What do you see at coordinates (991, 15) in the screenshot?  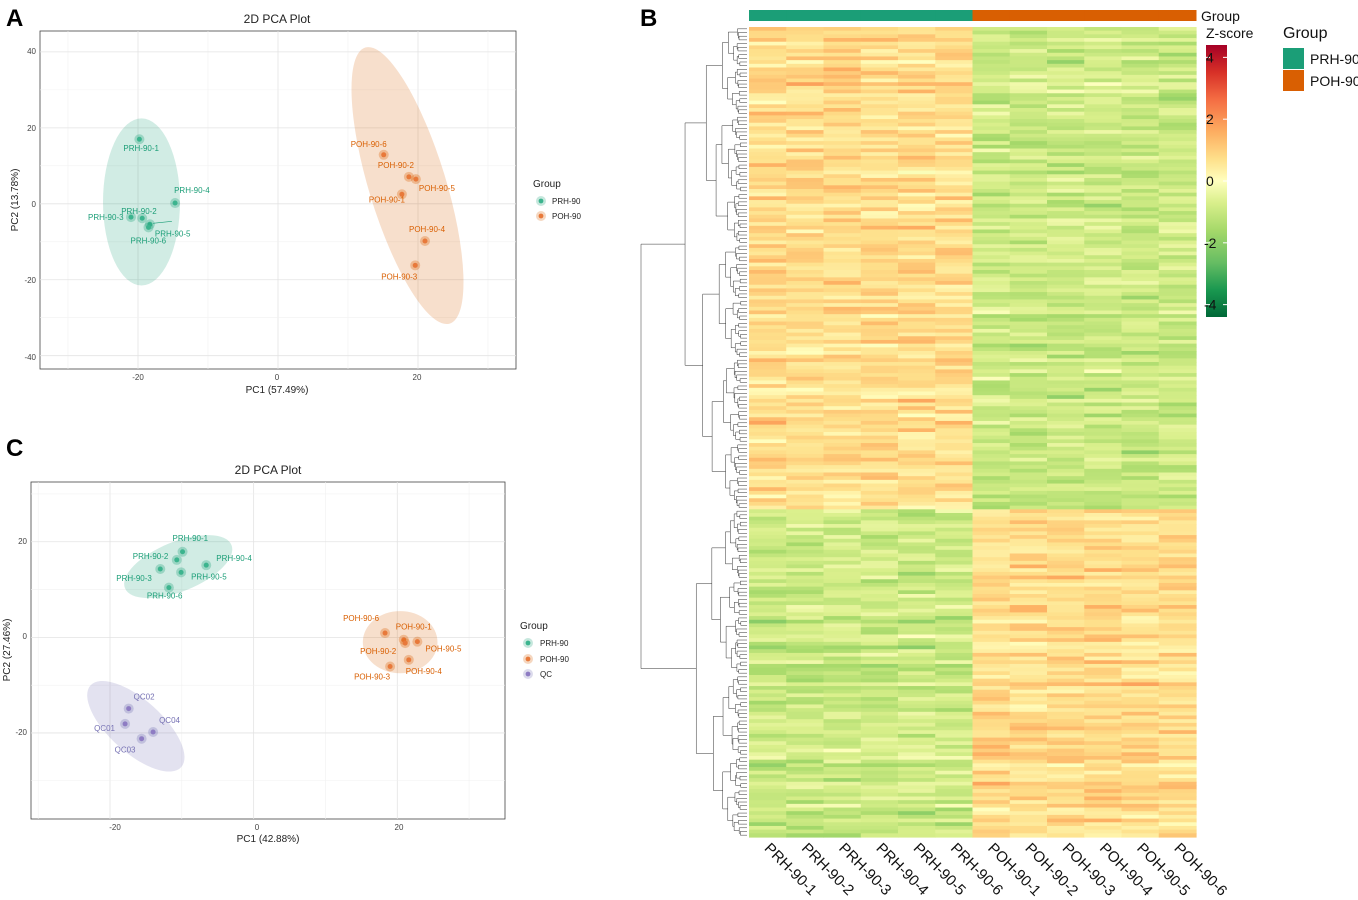 I see `annotation-cell` at bounding box center [991, 15].